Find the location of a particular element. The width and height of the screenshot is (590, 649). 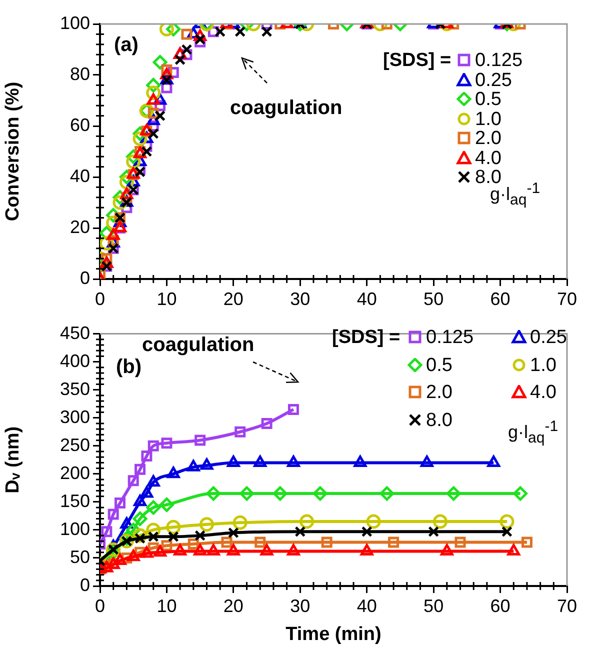

annotation: (b) is located at coordinates (129, 367).